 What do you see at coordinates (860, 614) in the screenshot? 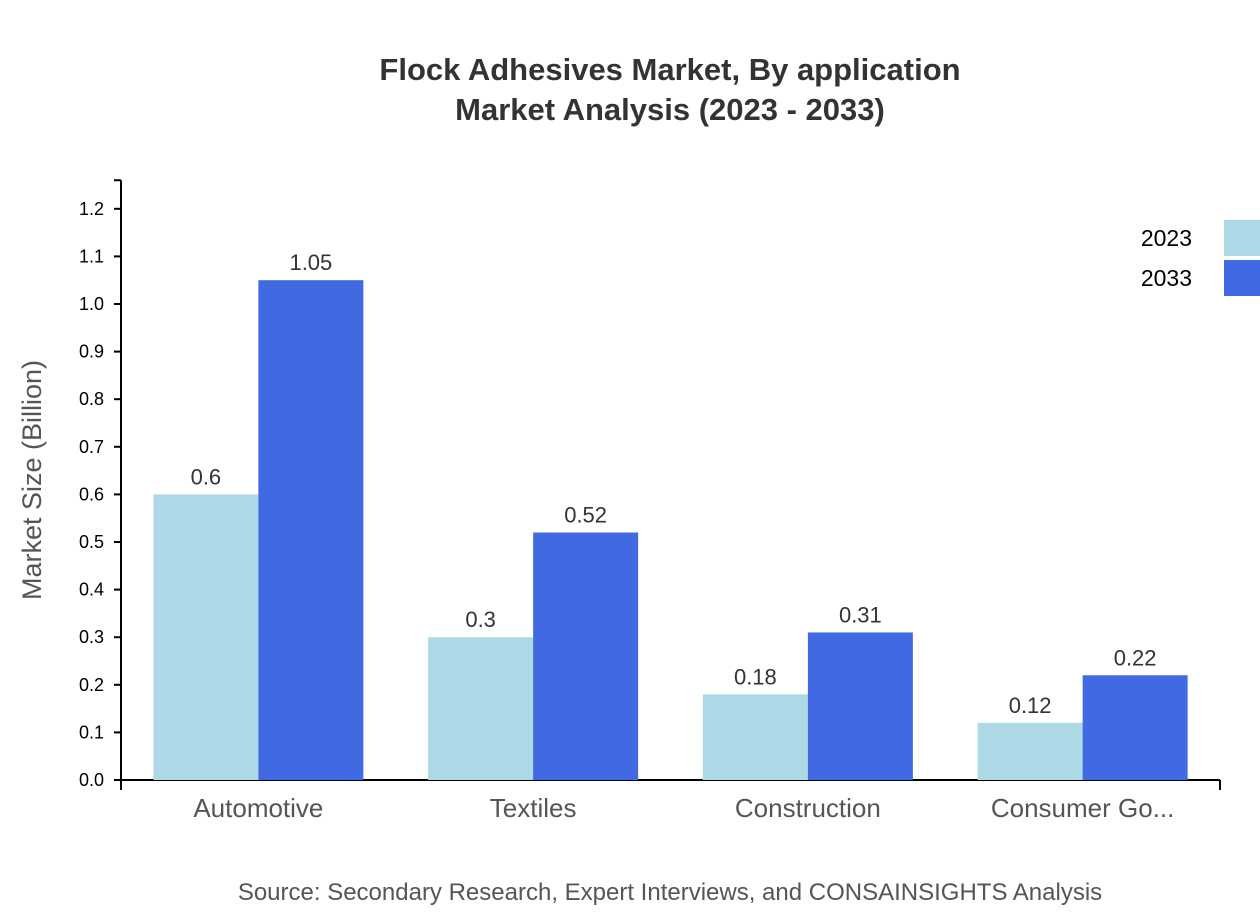
I see `data-label: 0.31` at bounding box center [860, 614].